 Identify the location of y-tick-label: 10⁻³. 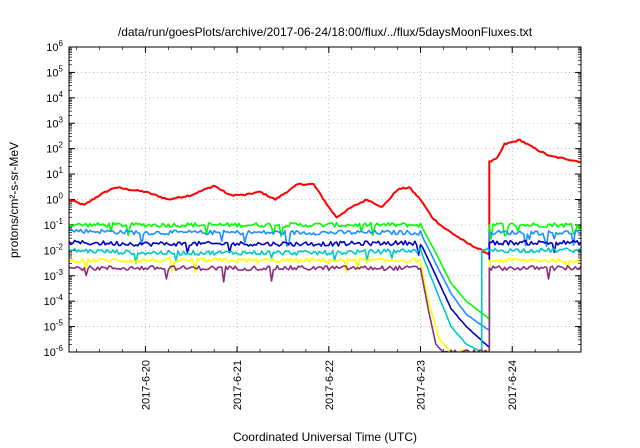
(54, 275).